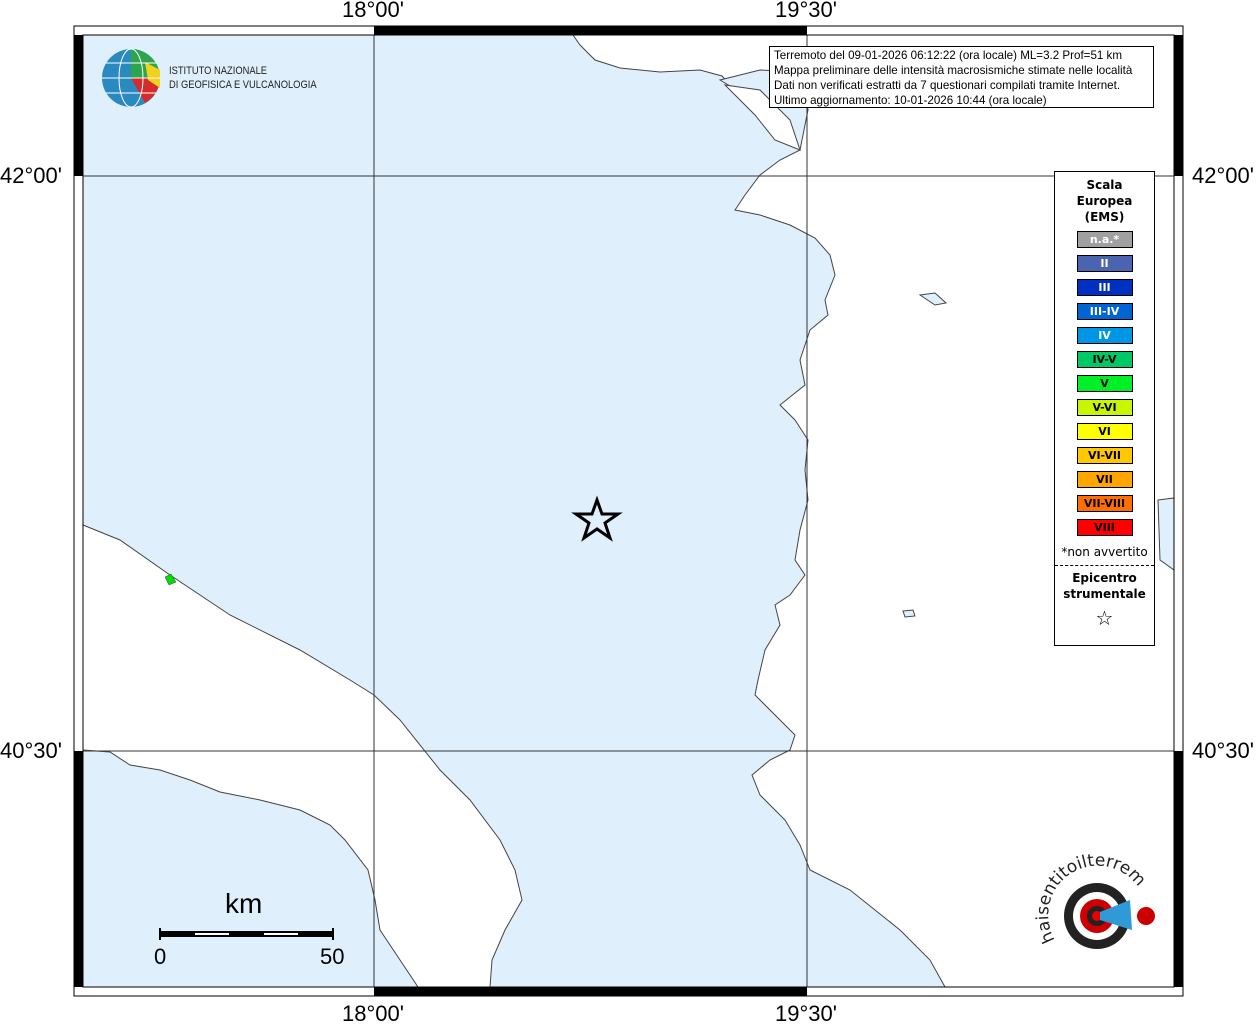 Image resolution: width=1256 pixels, height=1027 pixels. Describe the element at coordinates (131, 78) in the screenshot. I see `ingv-logo-icon` at that location.